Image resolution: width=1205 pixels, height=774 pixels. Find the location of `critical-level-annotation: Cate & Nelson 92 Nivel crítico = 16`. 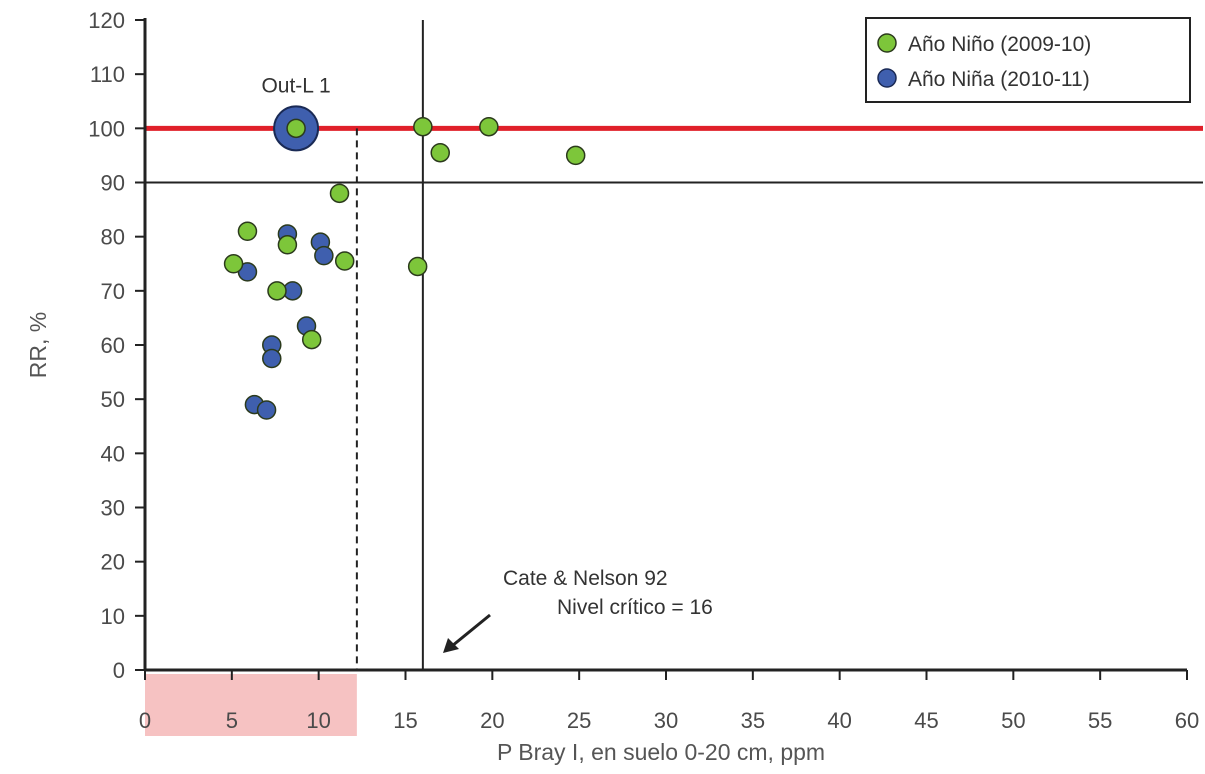

critical-level-annotation: Cate & Nelson 92 Nivel crítico = 16 is located at coordinates (578, 610).